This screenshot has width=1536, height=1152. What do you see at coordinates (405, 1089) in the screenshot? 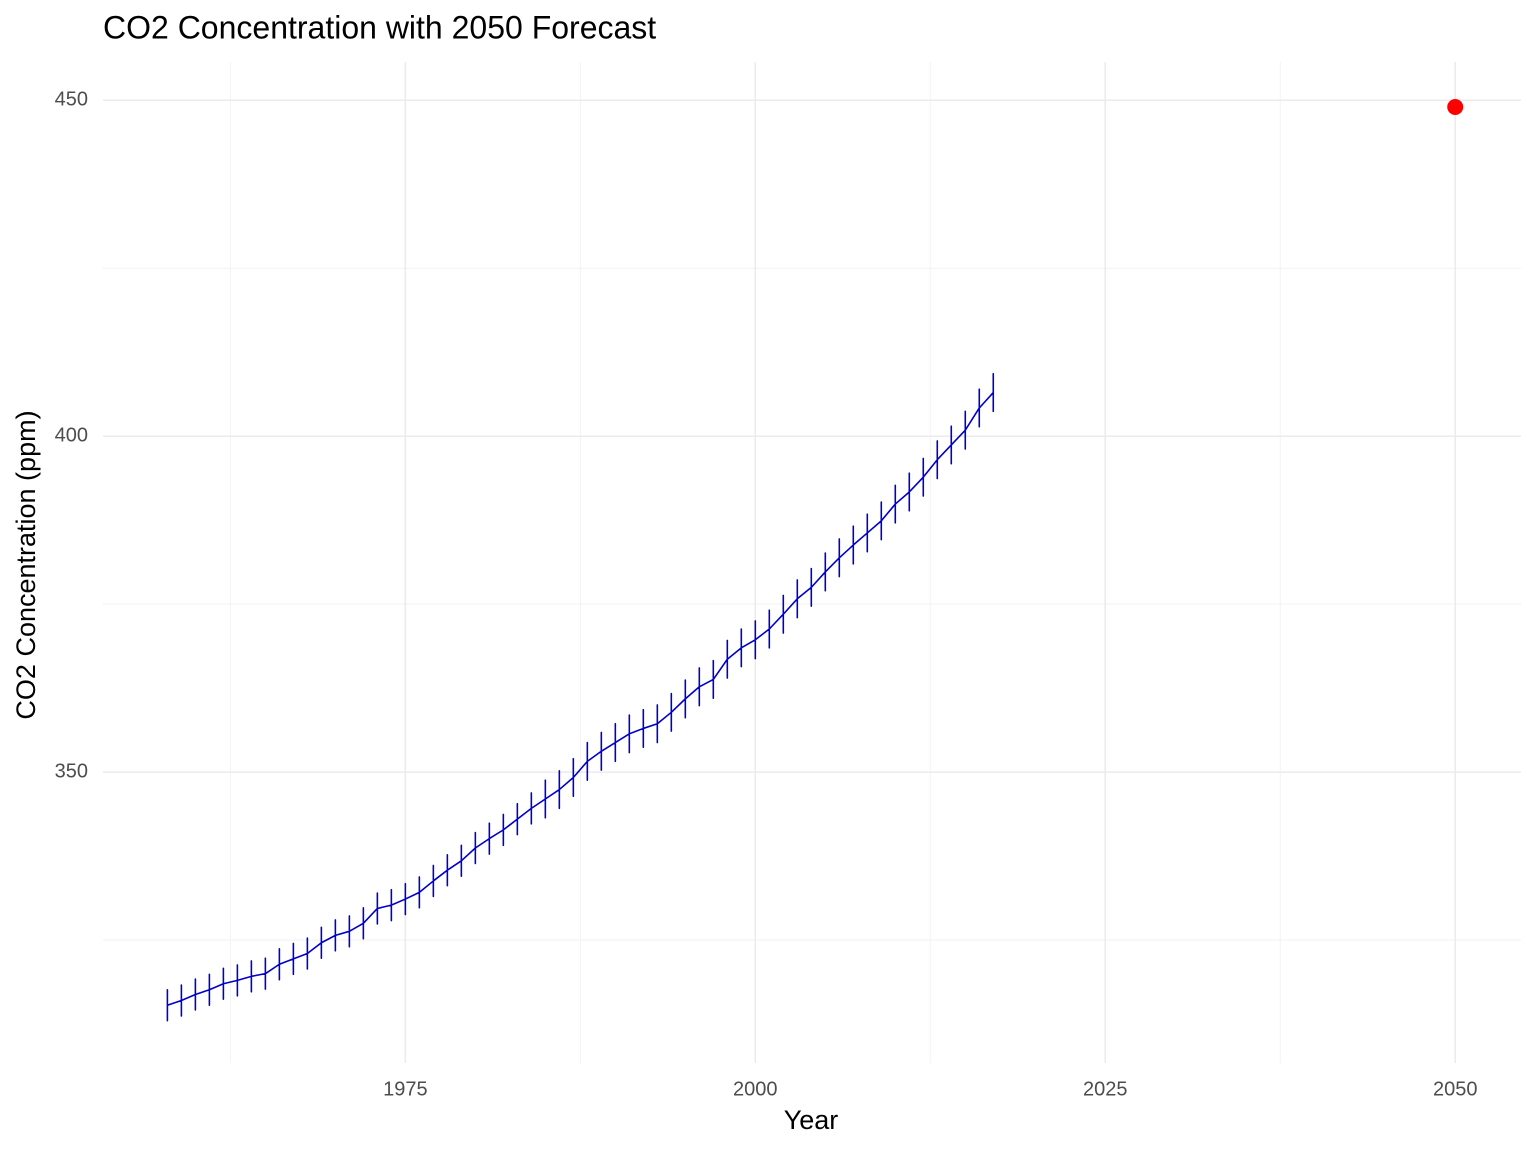
I see `x-tick-label: 1975` at bounding box center [405, 1089].